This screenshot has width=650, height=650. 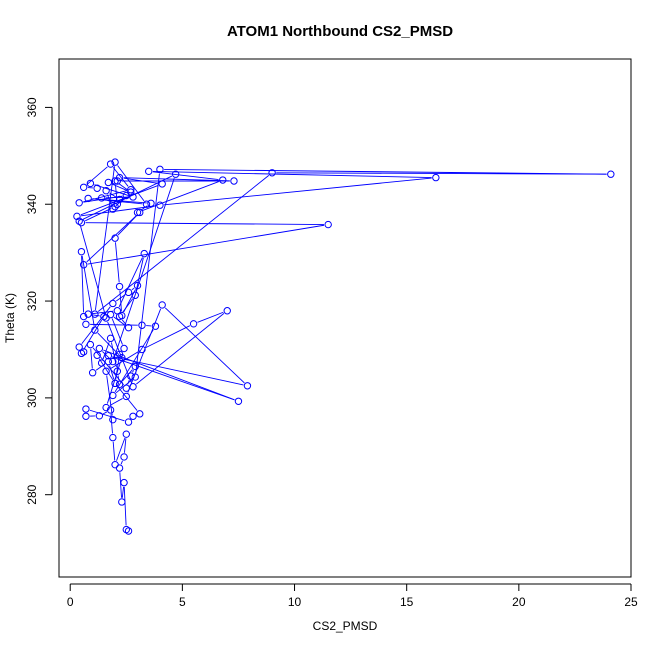 What do you see at coordinates (182, 602) in the screenshot?
I see `x-tick-label: 5` at bounding box center [182, 602].